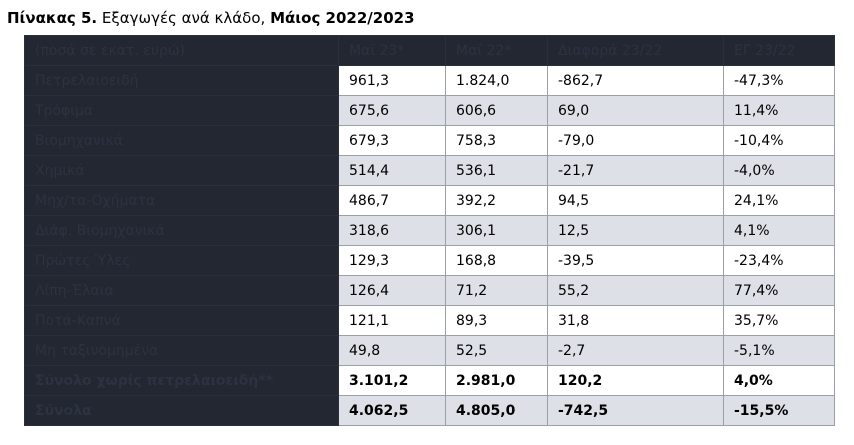 This screenshot has height=445, width=854. I want to click on table-row: Βιομηχανικά 679,3 758,3 -79,0 -10,4%, so click(429, 140).